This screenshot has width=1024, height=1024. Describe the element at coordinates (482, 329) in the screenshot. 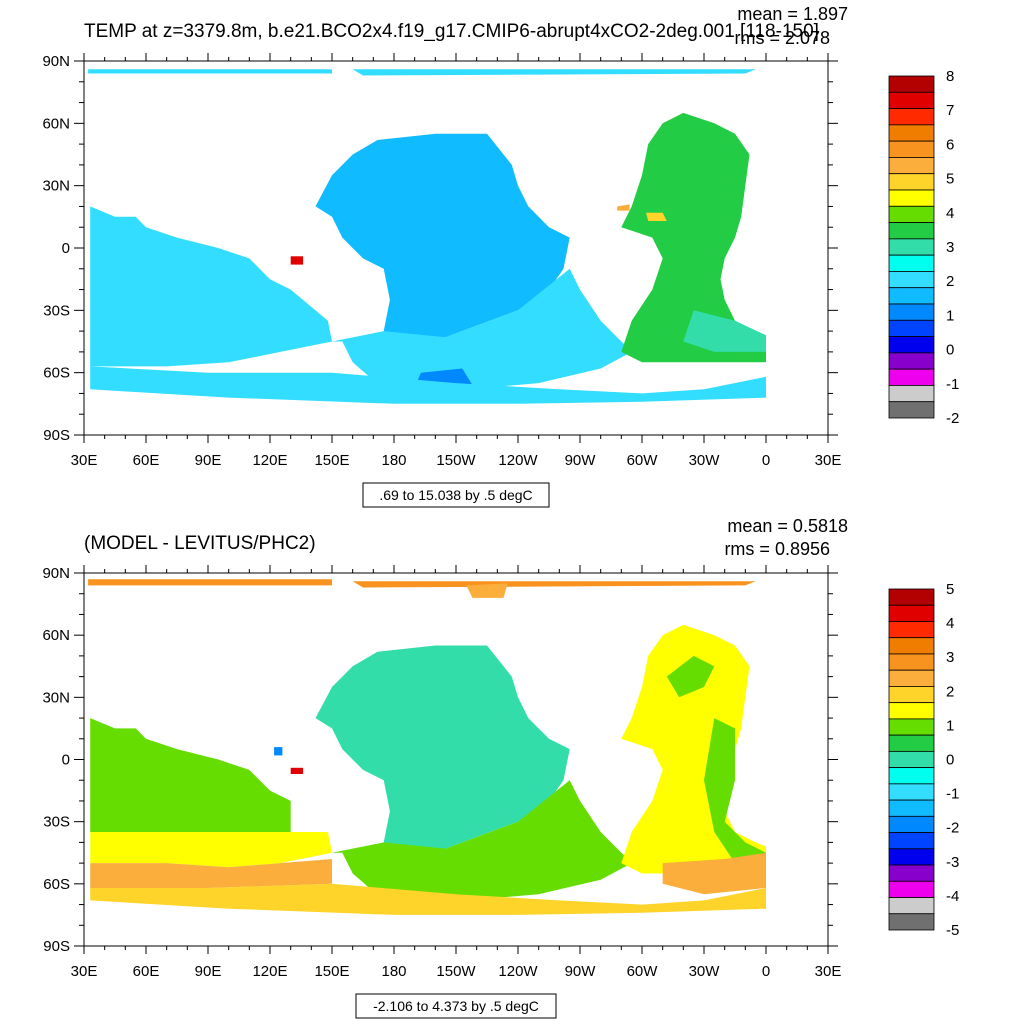

I see `region-south-pacific` at that location.